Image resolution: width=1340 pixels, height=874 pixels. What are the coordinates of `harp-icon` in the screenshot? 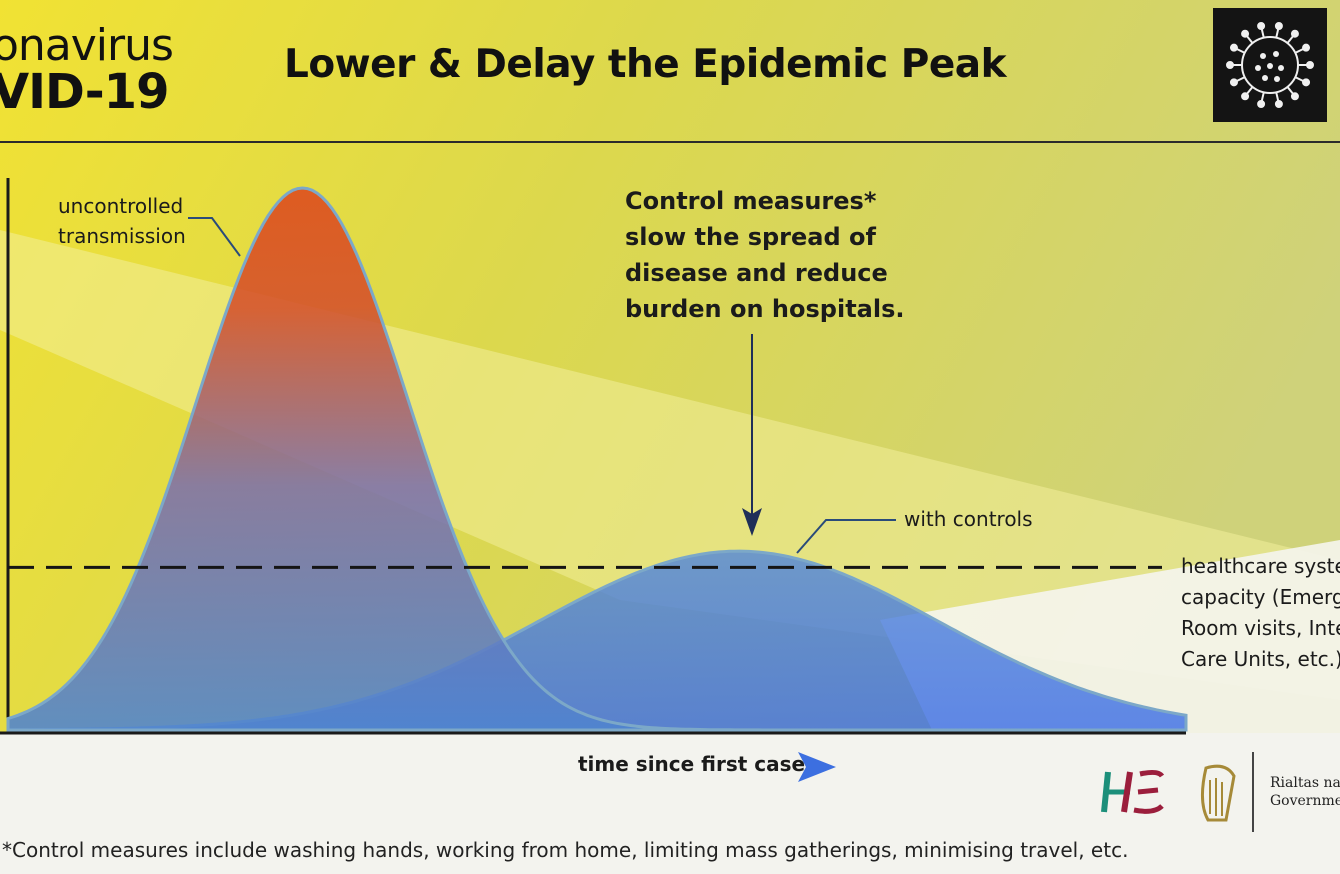 It's located at (1218, 793).